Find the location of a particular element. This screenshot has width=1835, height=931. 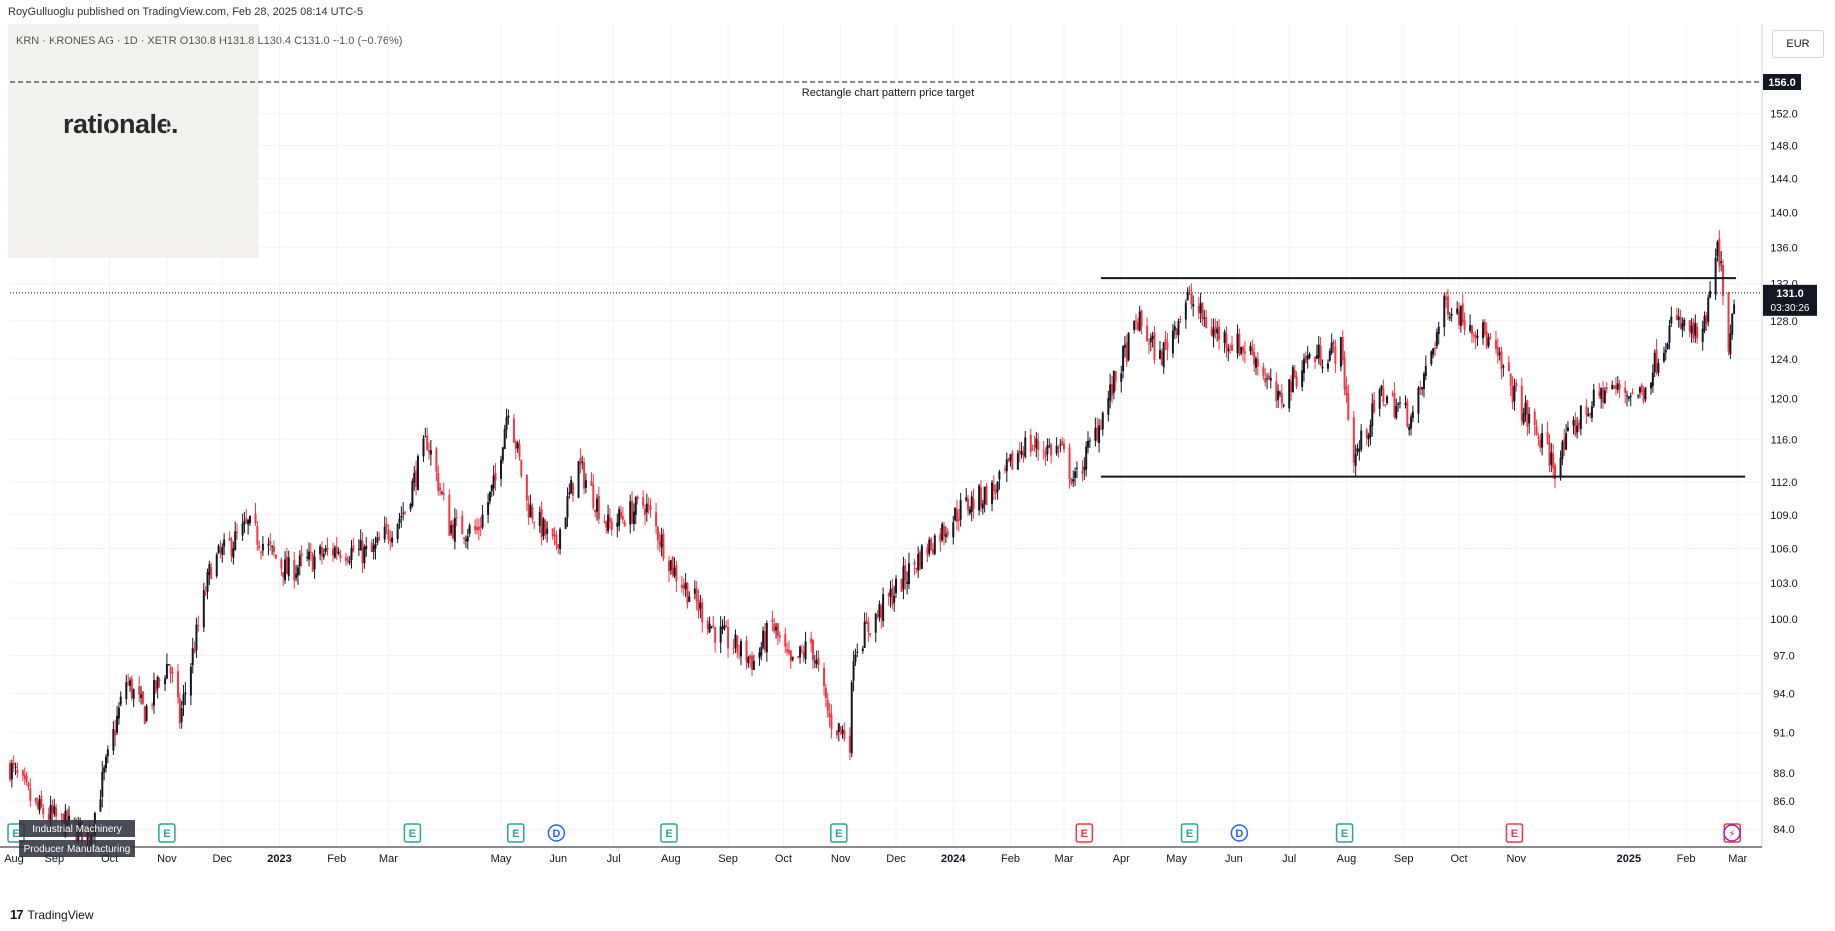

time-tick-label: Jul is located at coordinates (614, 859).